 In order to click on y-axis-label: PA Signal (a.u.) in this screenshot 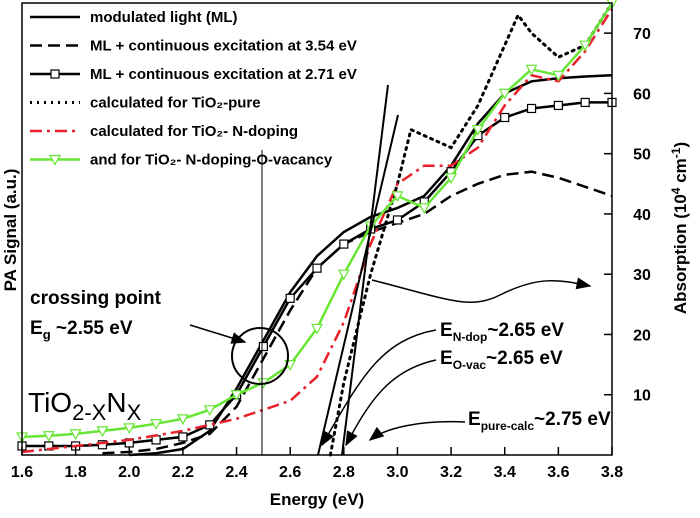, I will do `click(10, 230)`.